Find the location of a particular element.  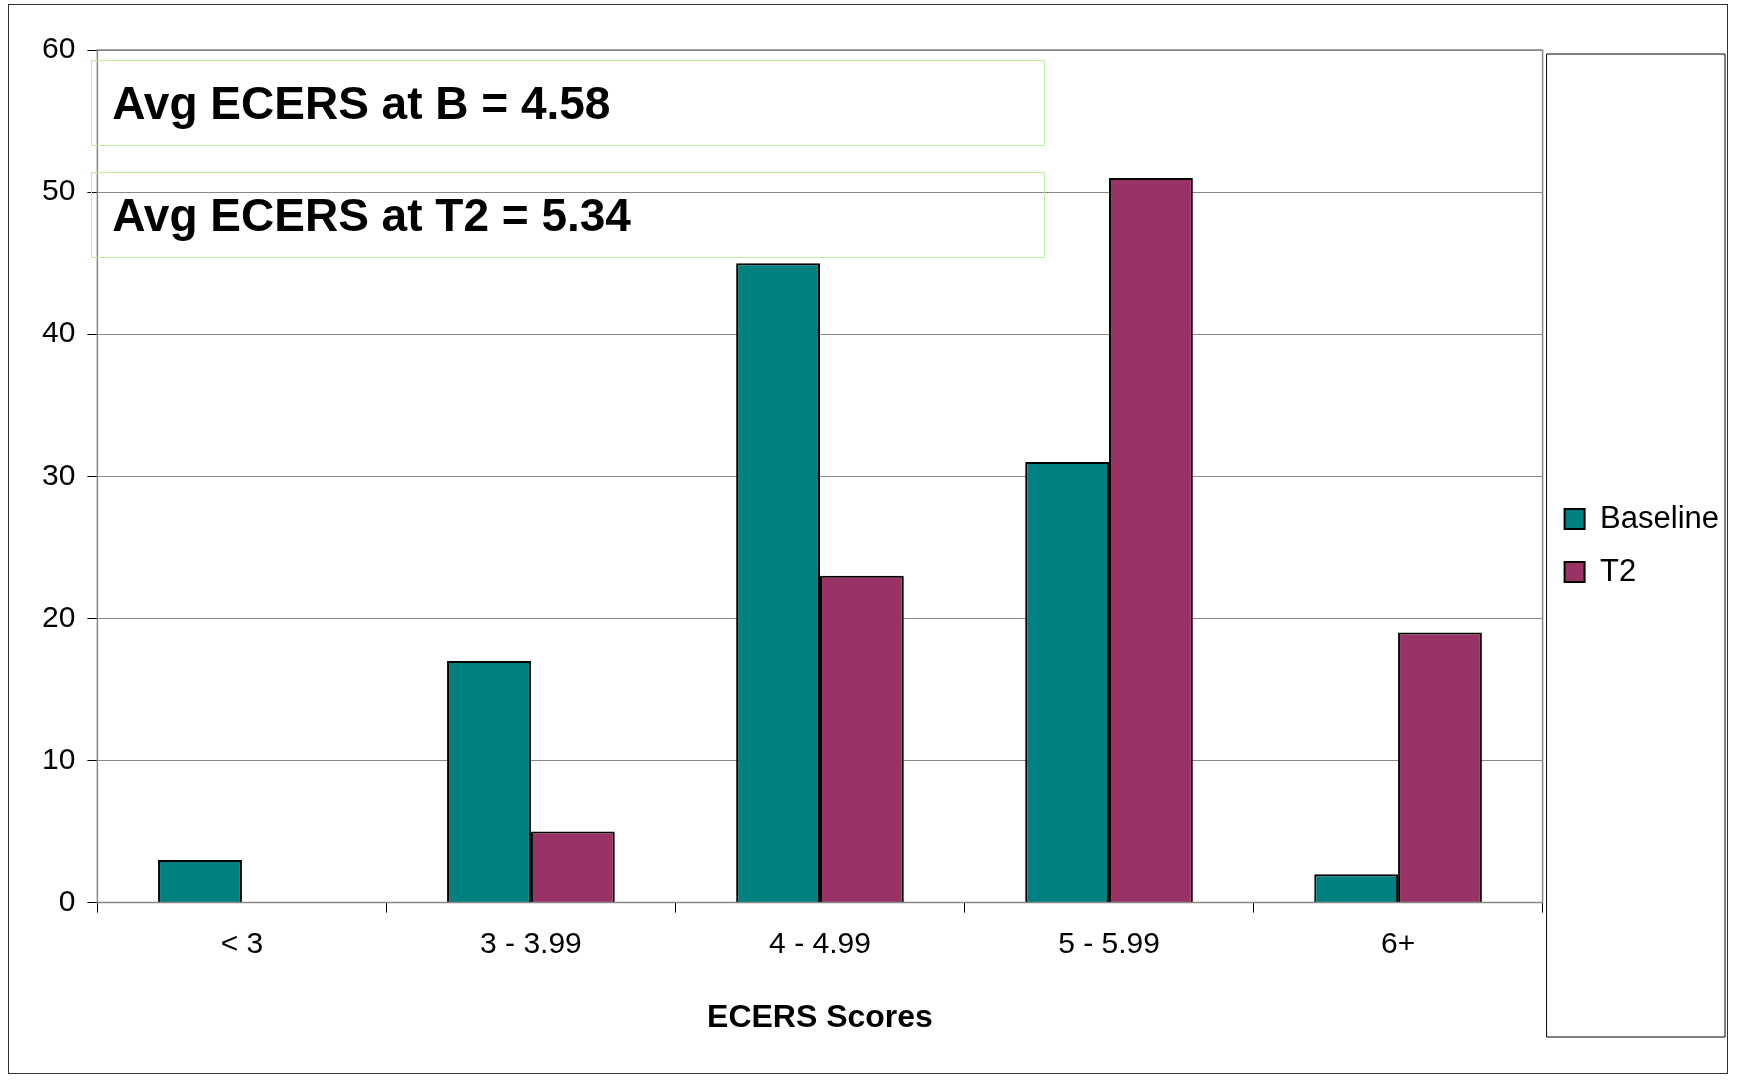

x-axis-title: ECERS Scores is located at coordinates (820, 1015).